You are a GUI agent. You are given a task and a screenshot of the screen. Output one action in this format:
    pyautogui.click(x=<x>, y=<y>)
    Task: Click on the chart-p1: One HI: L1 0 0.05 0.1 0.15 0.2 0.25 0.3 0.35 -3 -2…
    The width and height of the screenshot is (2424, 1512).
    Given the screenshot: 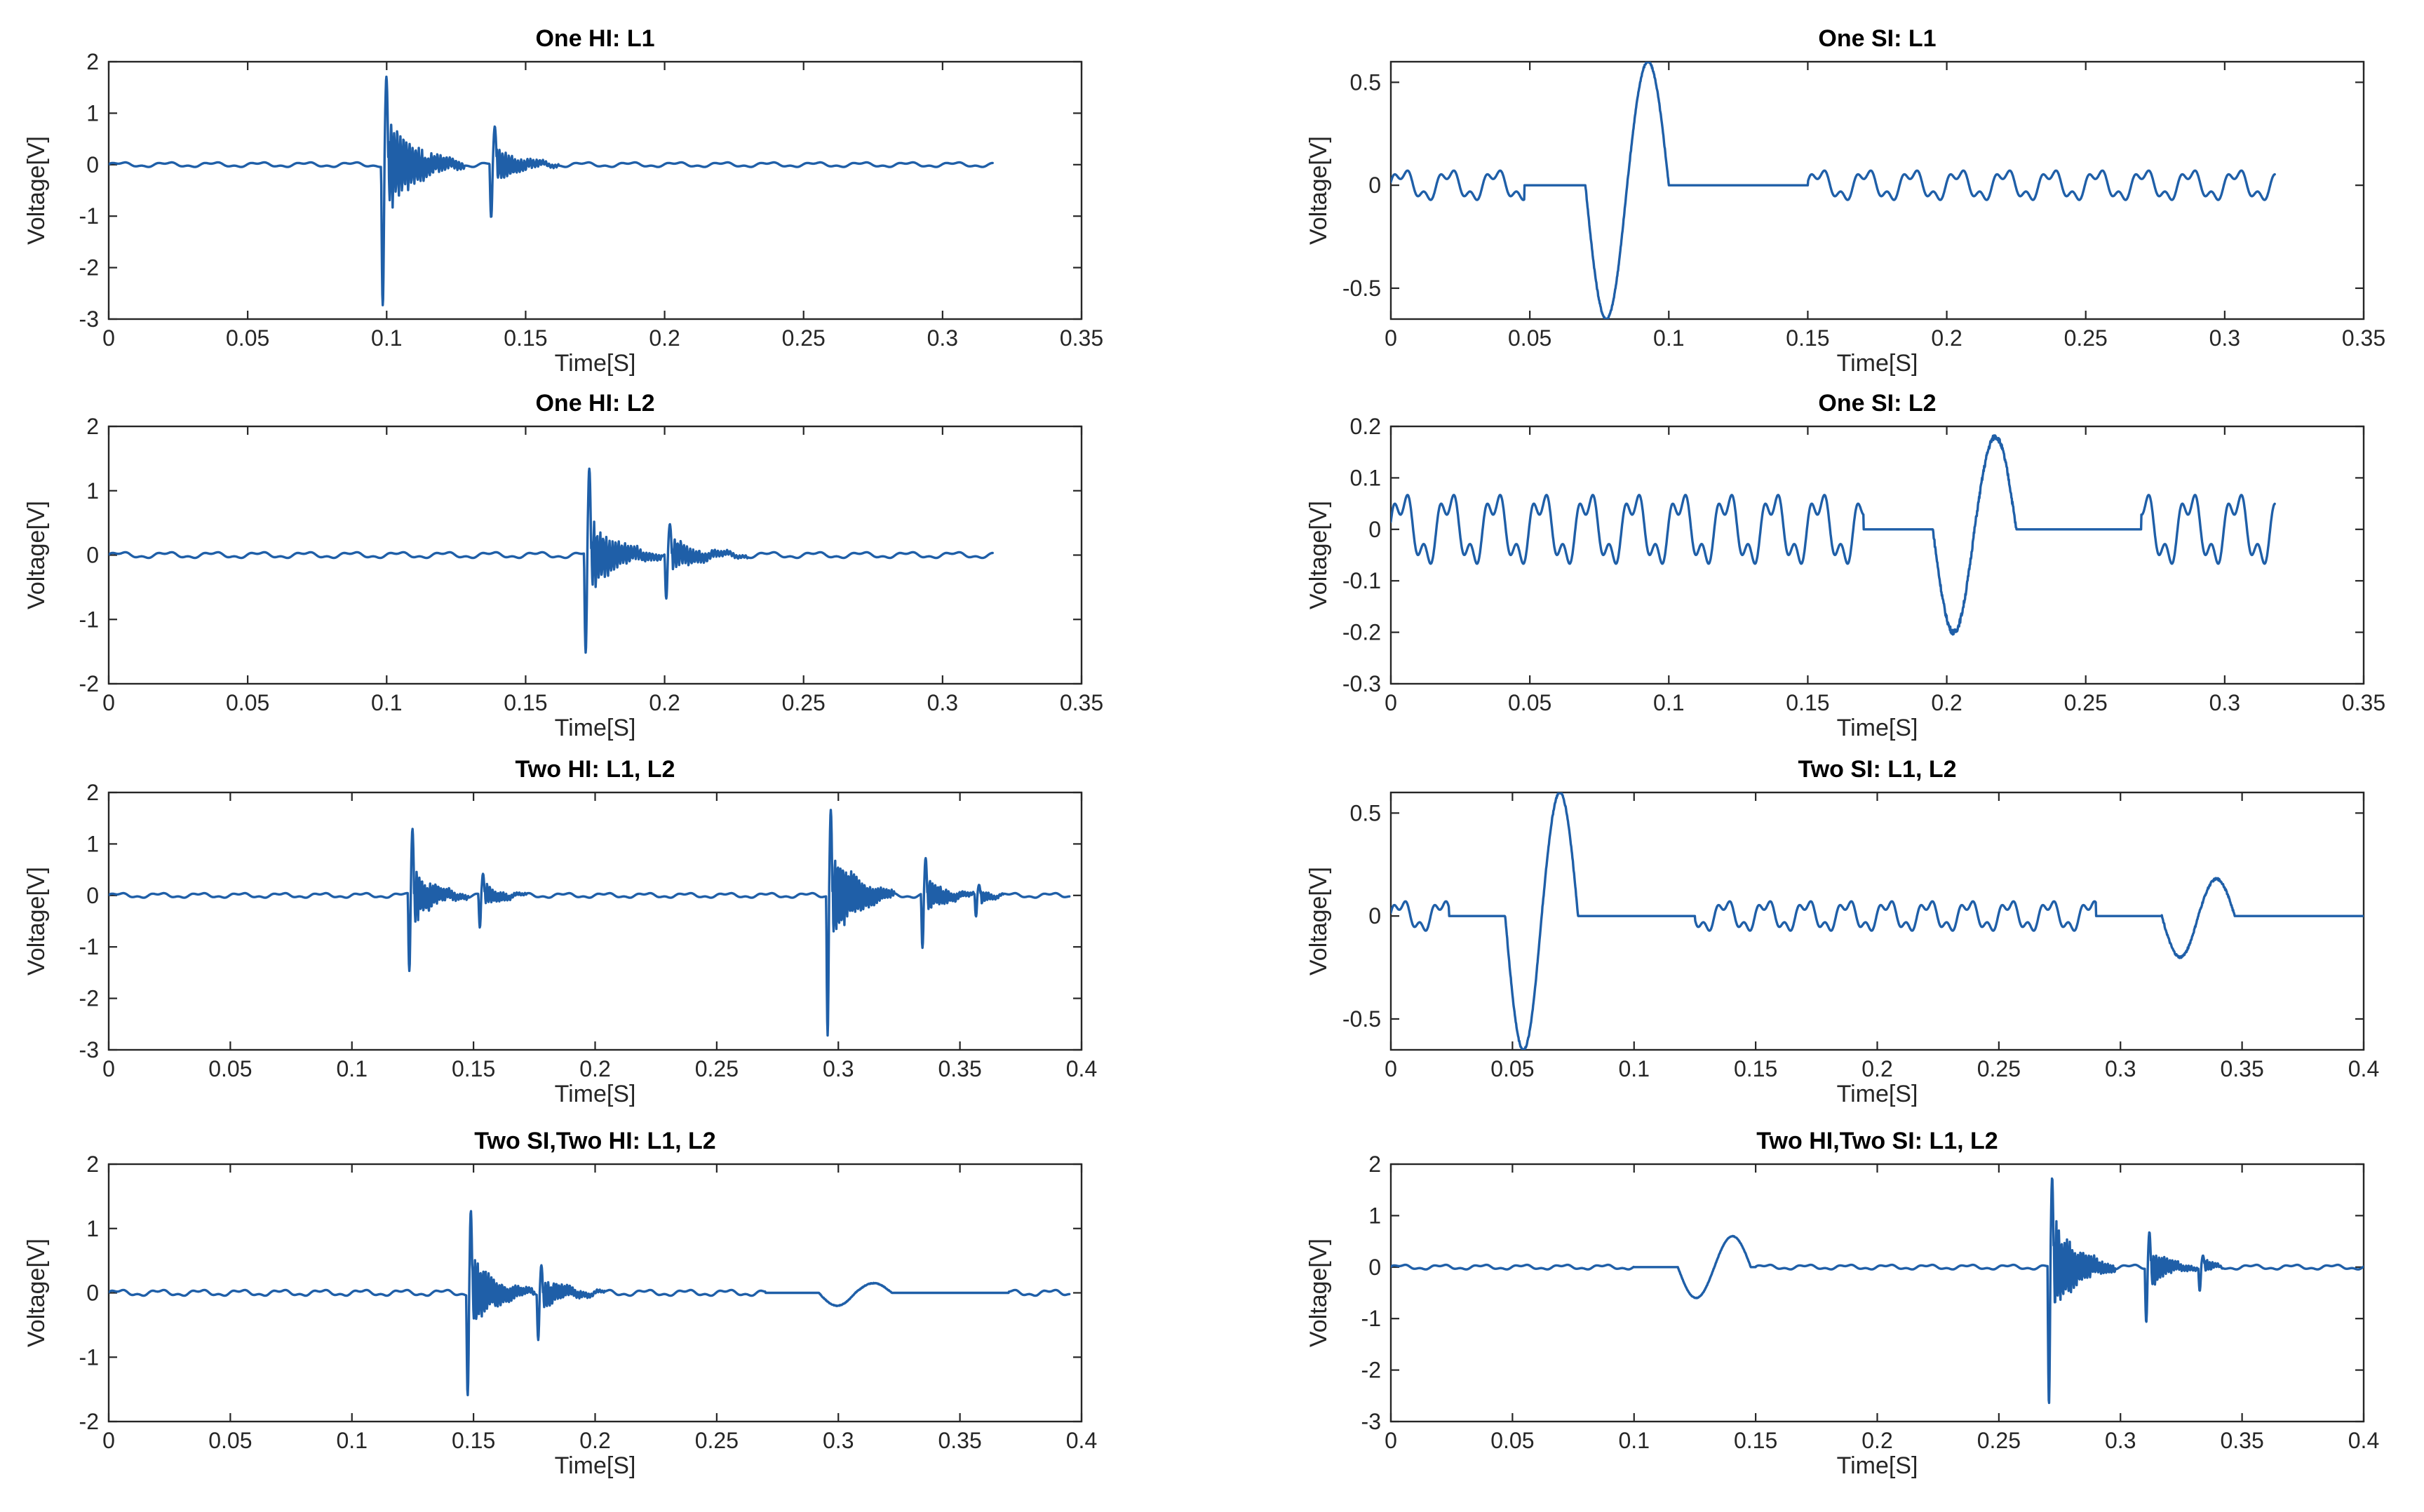 What is the action you would take?
    pyautogui.click(x=563, y=201)
    